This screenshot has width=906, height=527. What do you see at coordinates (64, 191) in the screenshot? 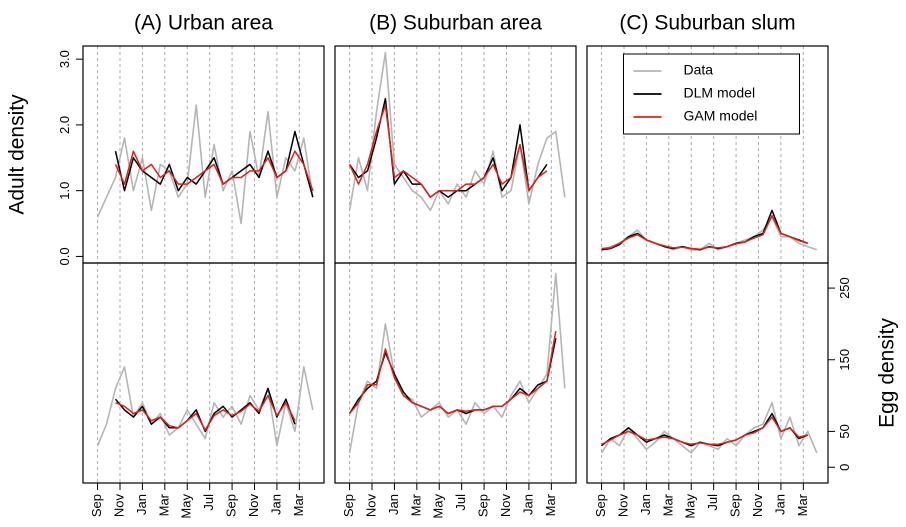
I see `y-tick-label: 1.0` at bounding box center [64, 191].